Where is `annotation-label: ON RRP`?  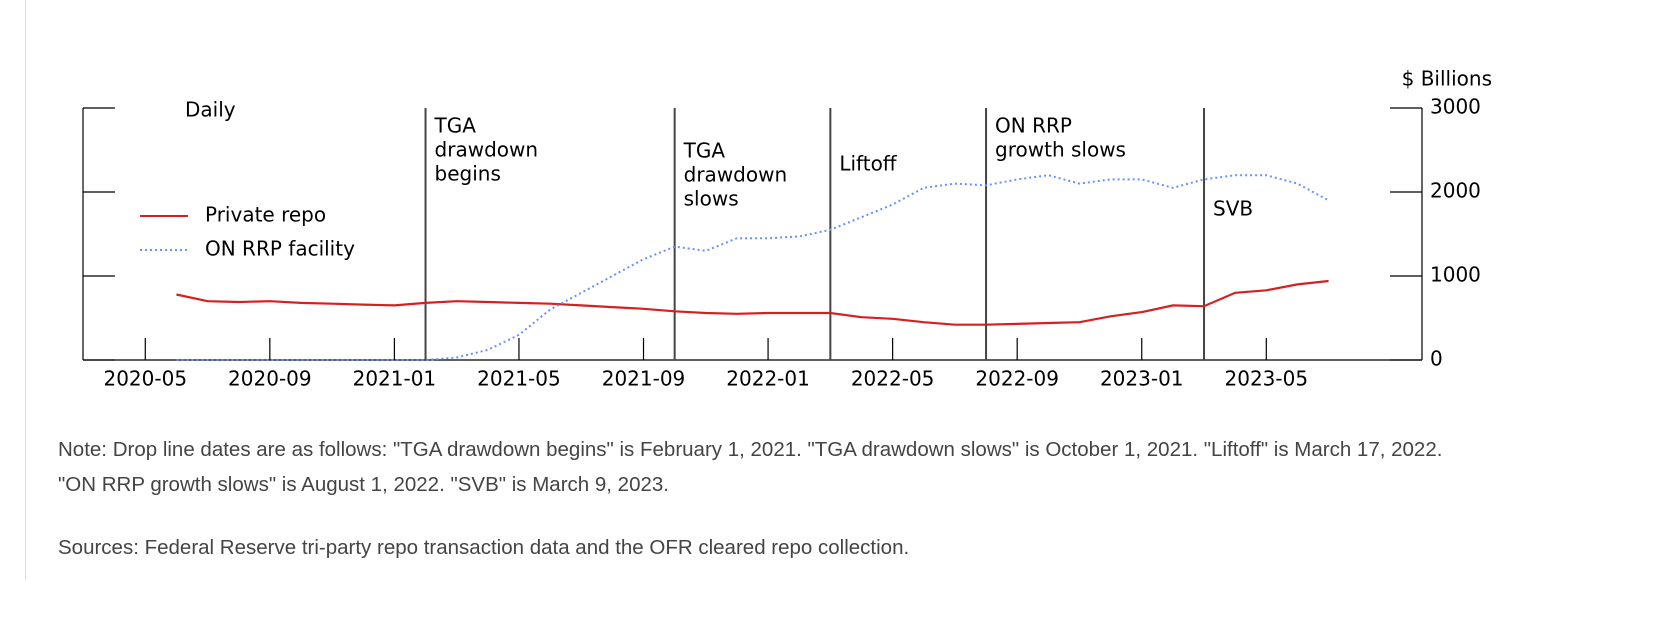 annotation-label: ON RRP is located at coordinates (1033, 126).